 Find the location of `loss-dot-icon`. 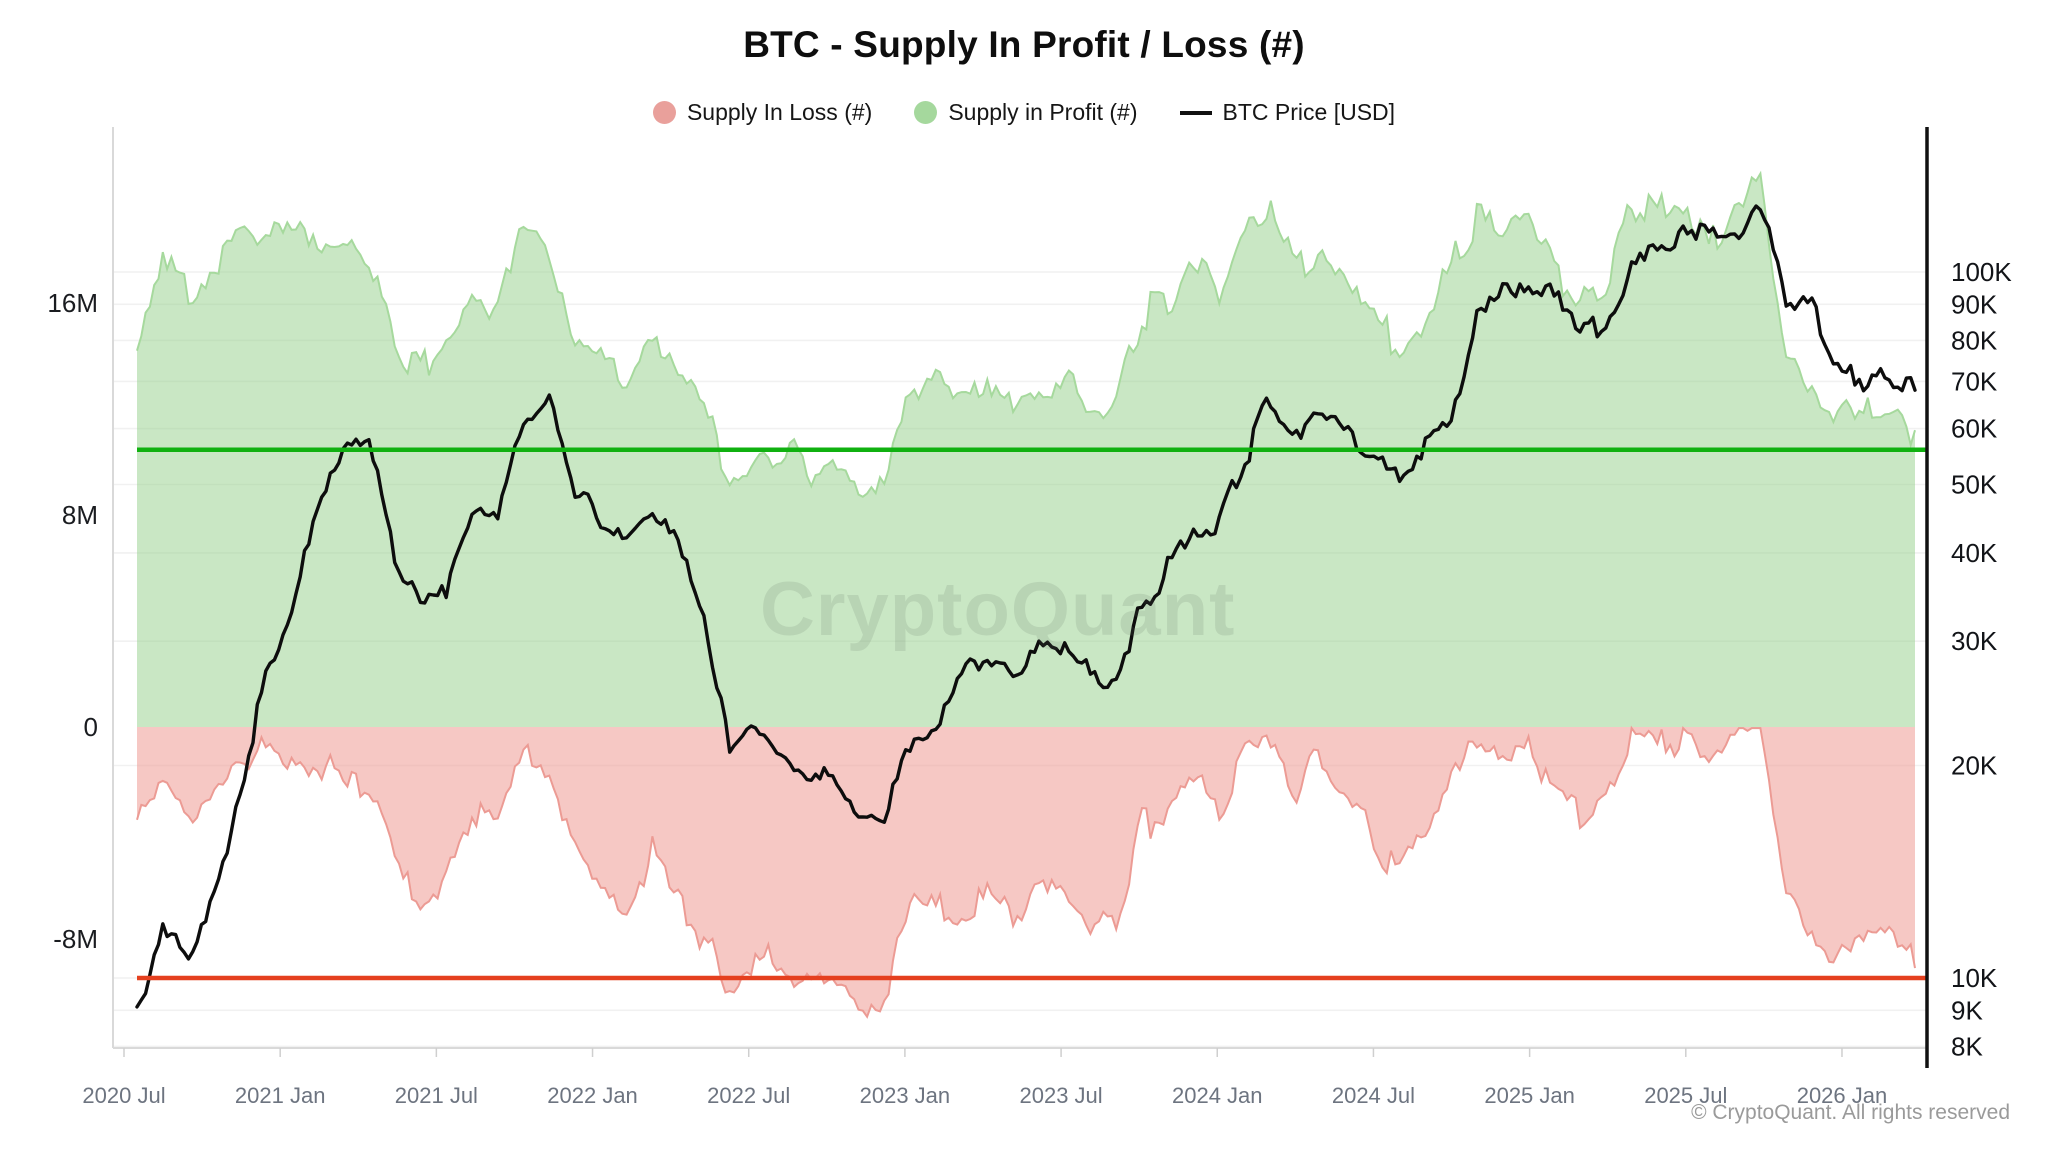

loss-dot-icon is located at coordinates (664, 112).